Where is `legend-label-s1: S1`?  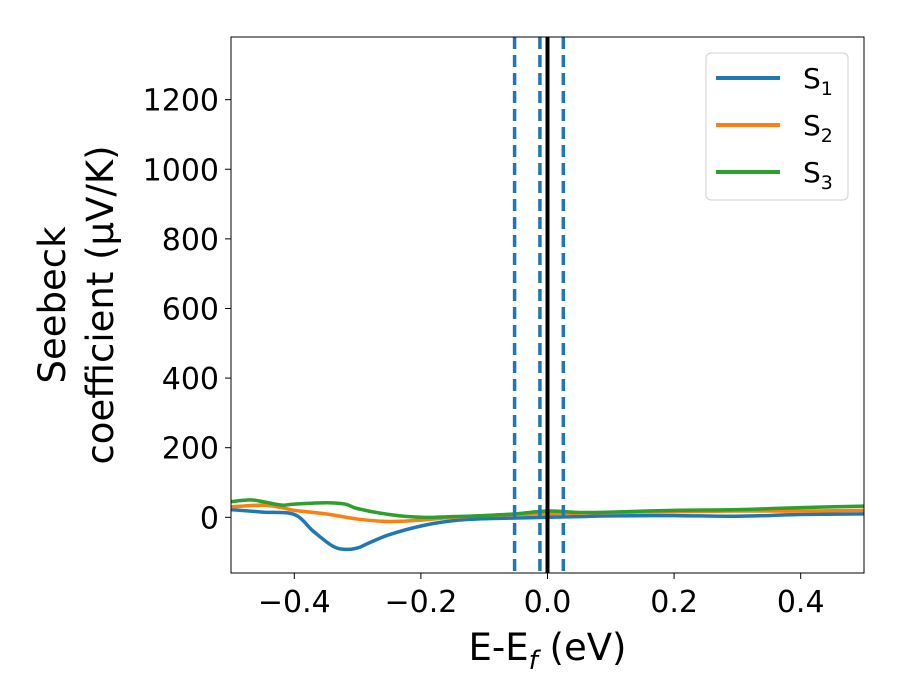 legend-label-s1: S1 is located at coordinates (818, 81).